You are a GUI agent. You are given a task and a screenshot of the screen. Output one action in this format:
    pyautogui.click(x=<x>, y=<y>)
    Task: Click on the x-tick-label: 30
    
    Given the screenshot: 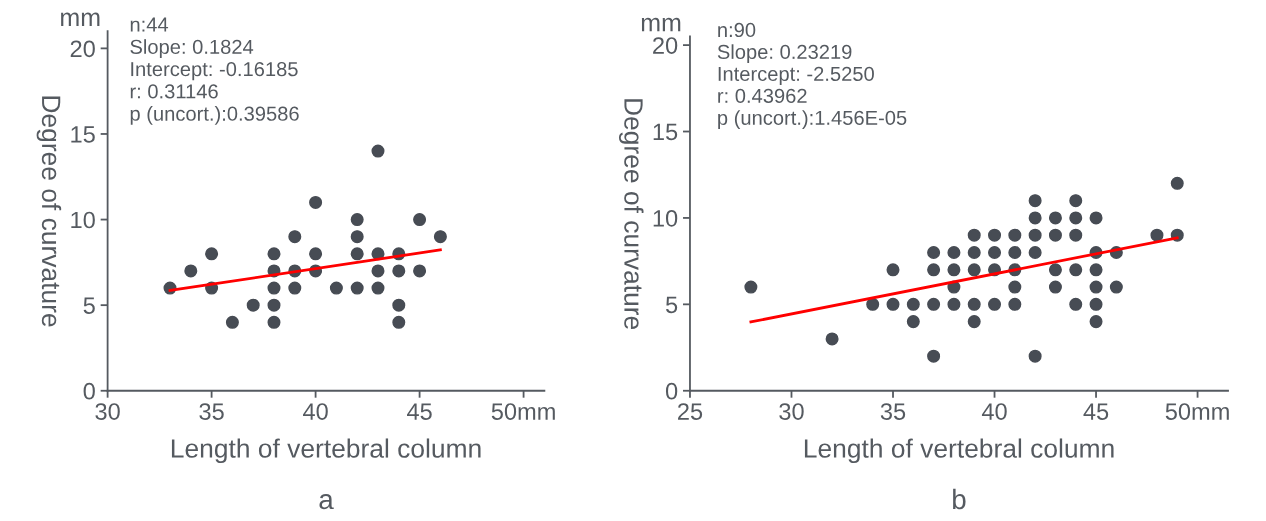 What is the action you would take?
    pyautogui.click(x=107, y=411)
    